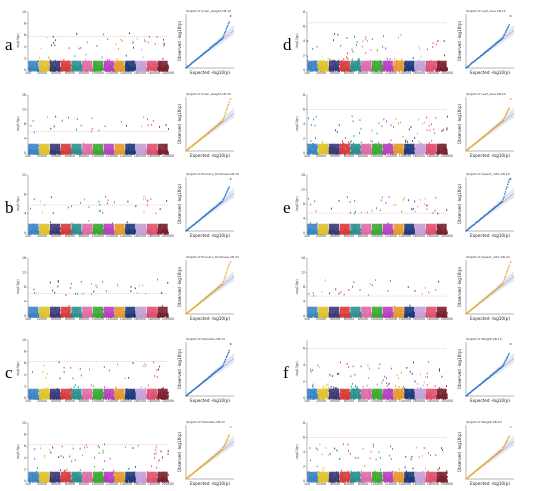  What do you see at coordinates (140, 236) in the screenshot?
I see `x-tick-label: 160000` at bounding box center [140, 236].